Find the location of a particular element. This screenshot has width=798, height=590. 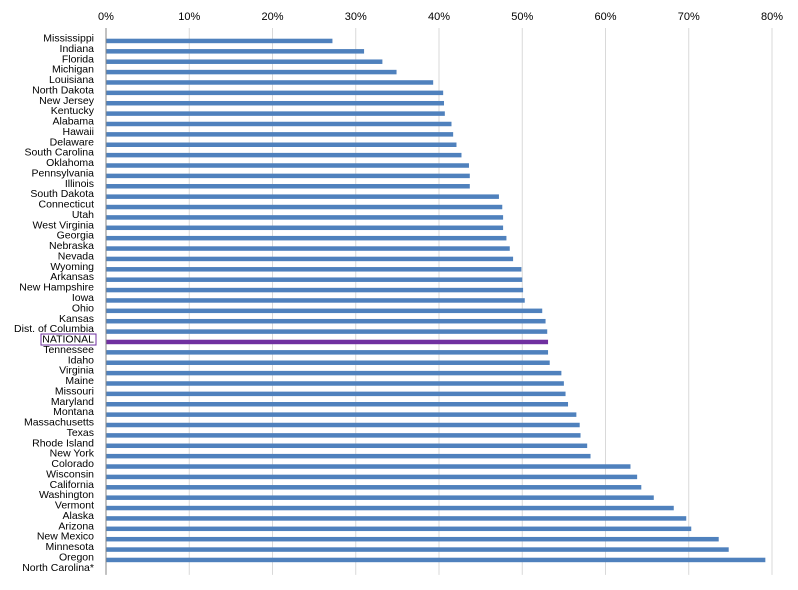

category-label: Alabama is located at coordinates (74, 122).